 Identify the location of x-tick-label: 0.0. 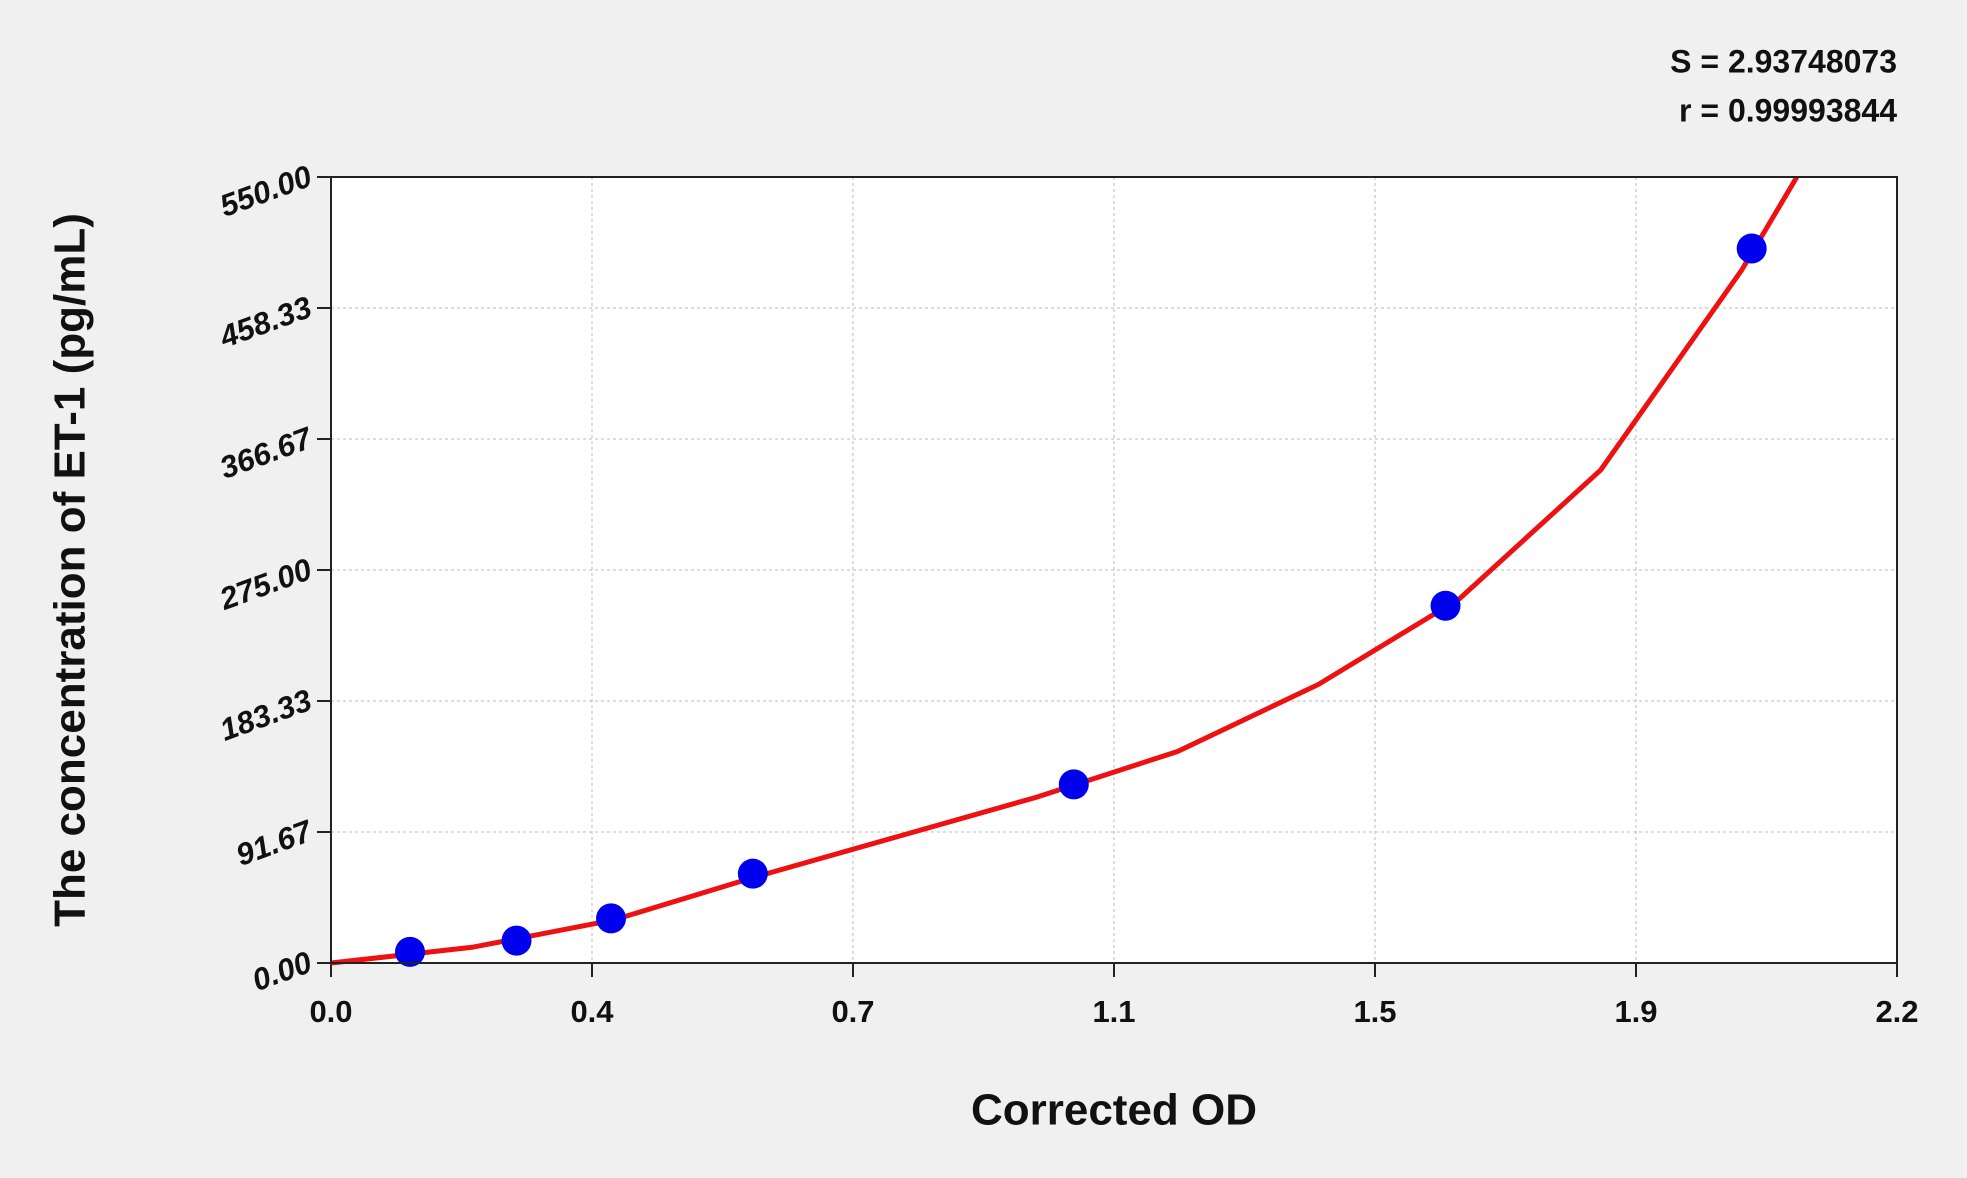
(330, 1011).